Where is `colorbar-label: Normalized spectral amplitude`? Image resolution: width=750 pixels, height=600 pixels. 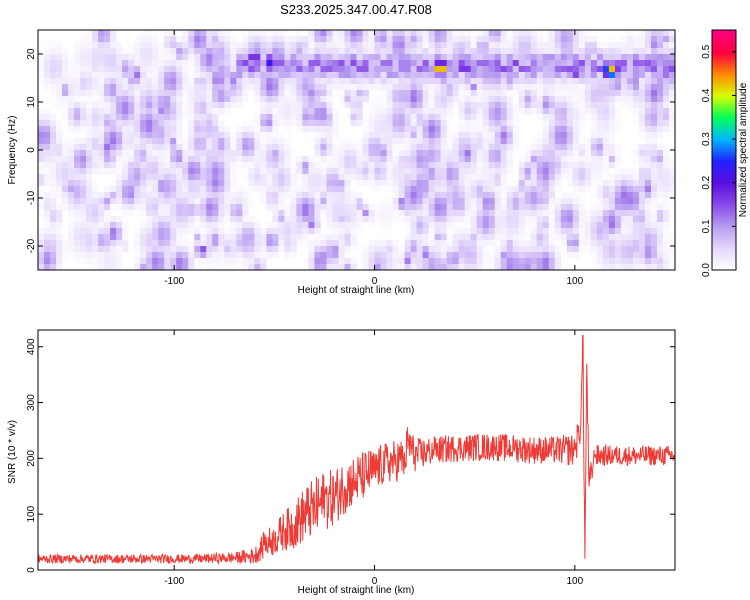
colorbar-label: Normalized spectral amplitude is located at coordinates (743, 149).